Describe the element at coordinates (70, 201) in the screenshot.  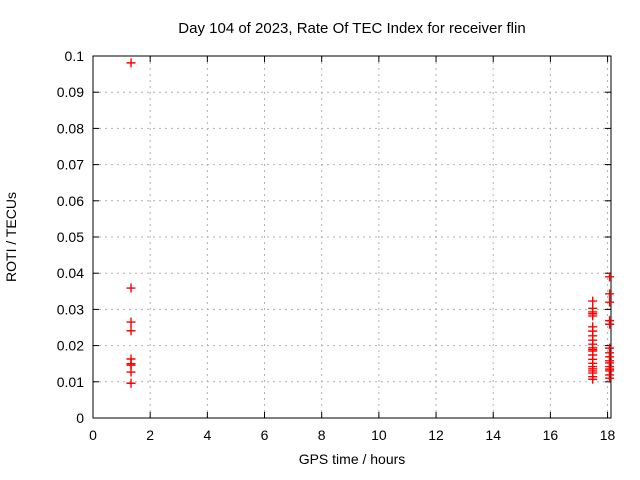
I see `y-tick-label: 0.06` at that location.